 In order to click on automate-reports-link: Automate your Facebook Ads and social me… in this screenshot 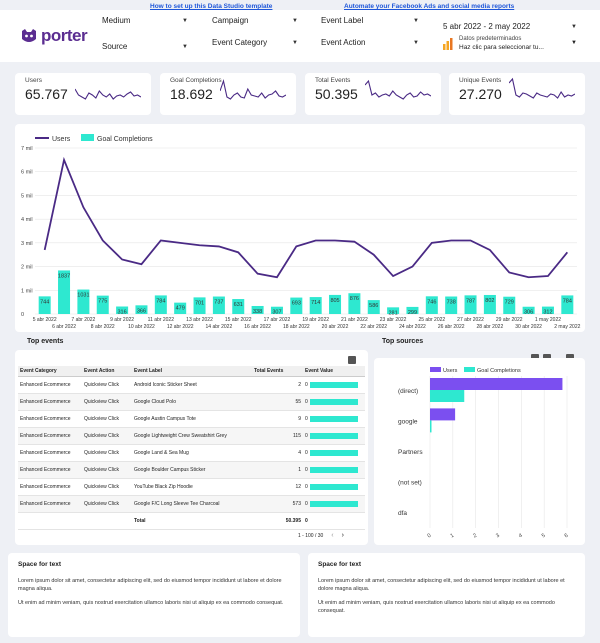, I will do `click(429, 6)`.